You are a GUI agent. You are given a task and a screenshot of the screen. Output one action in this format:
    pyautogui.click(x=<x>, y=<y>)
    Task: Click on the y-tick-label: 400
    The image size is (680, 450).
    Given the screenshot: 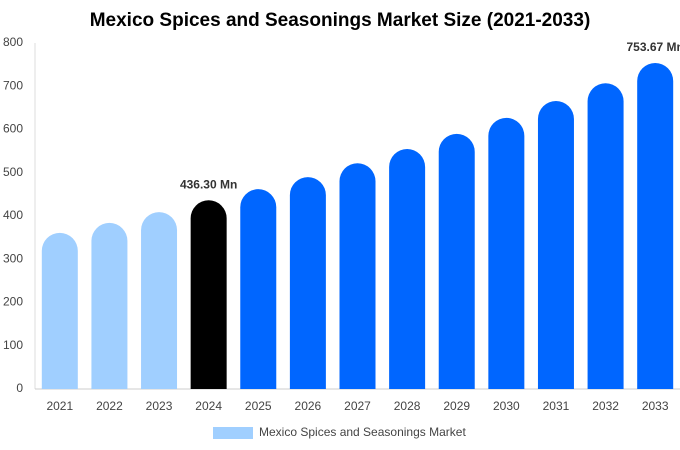 What is the action you would take?
    pyautogui.click(x=13, y=215)
    